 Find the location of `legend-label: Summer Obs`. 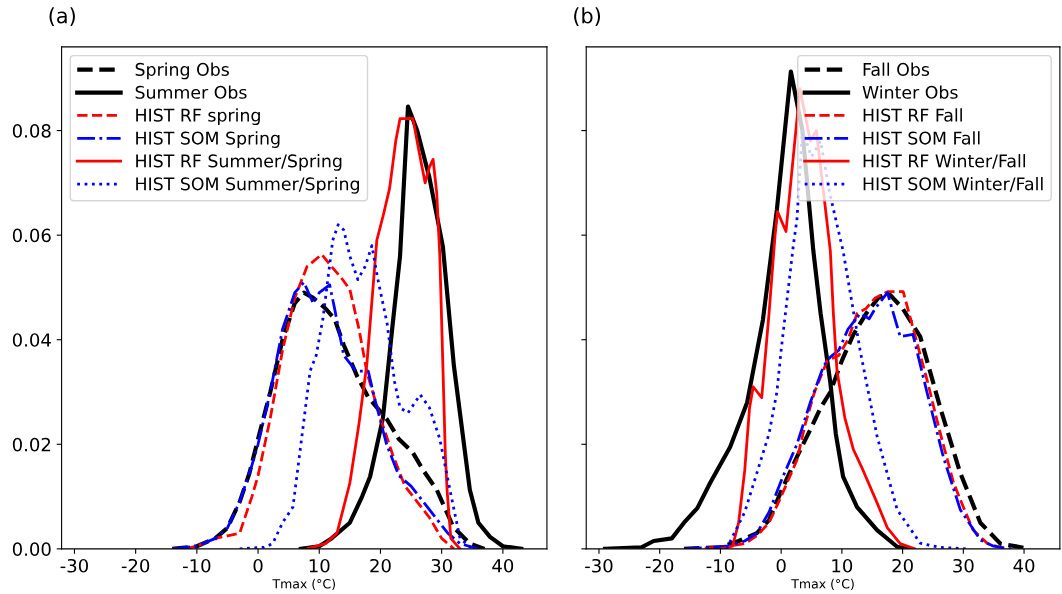

legend-label: Summer Obs is located at coordinates (191, 92).